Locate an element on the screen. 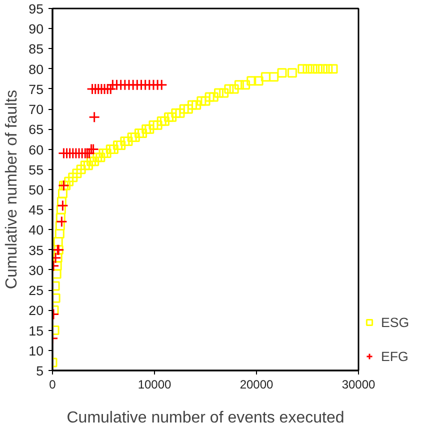 This screenshot has width=442, height=441. y-tick-label: 70 is located at coordinates (36, 110).